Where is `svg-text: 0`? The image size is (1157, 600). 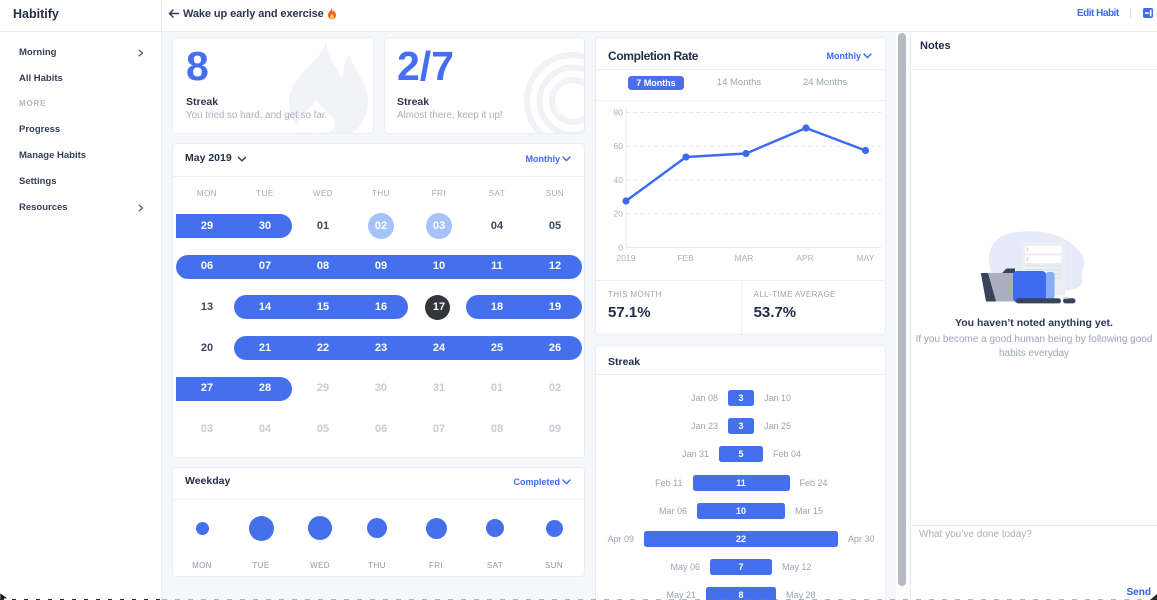 svg-text: 0 is located at coordinates (620, 247).